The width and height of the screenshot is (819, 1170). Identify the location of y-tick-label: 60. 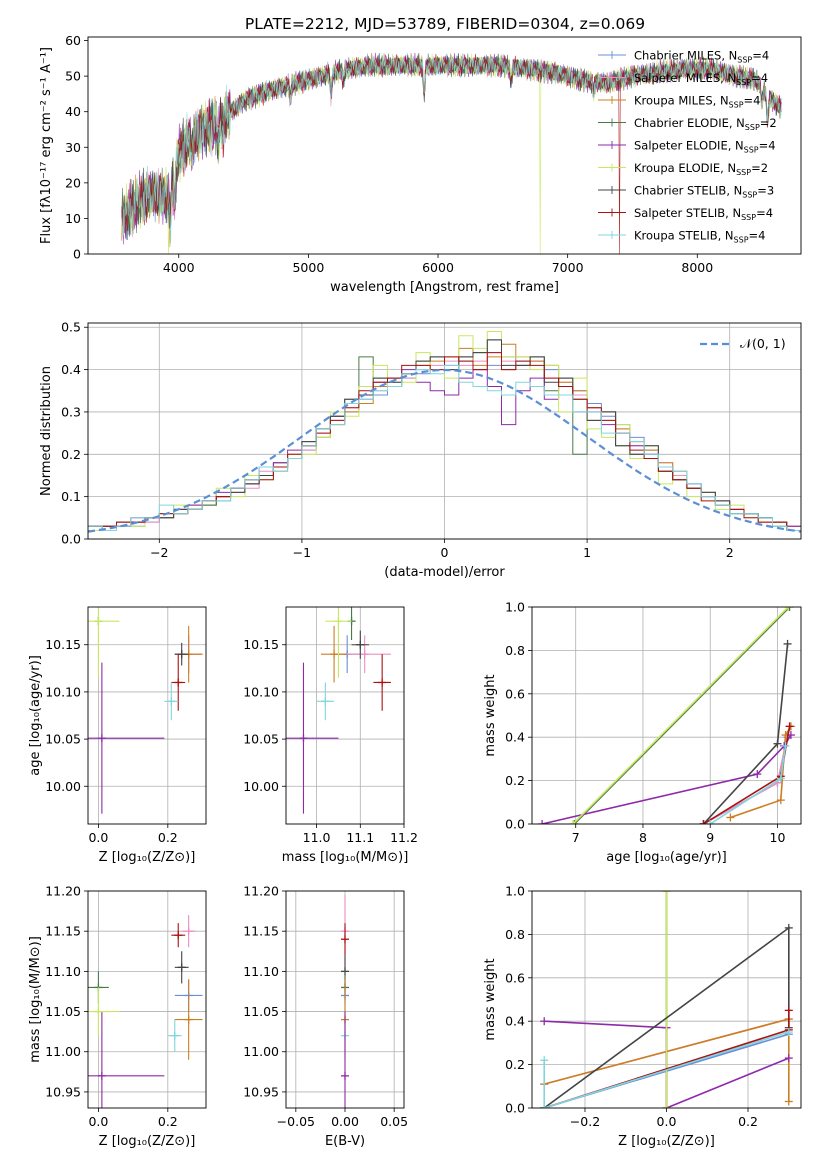
(73, 40).